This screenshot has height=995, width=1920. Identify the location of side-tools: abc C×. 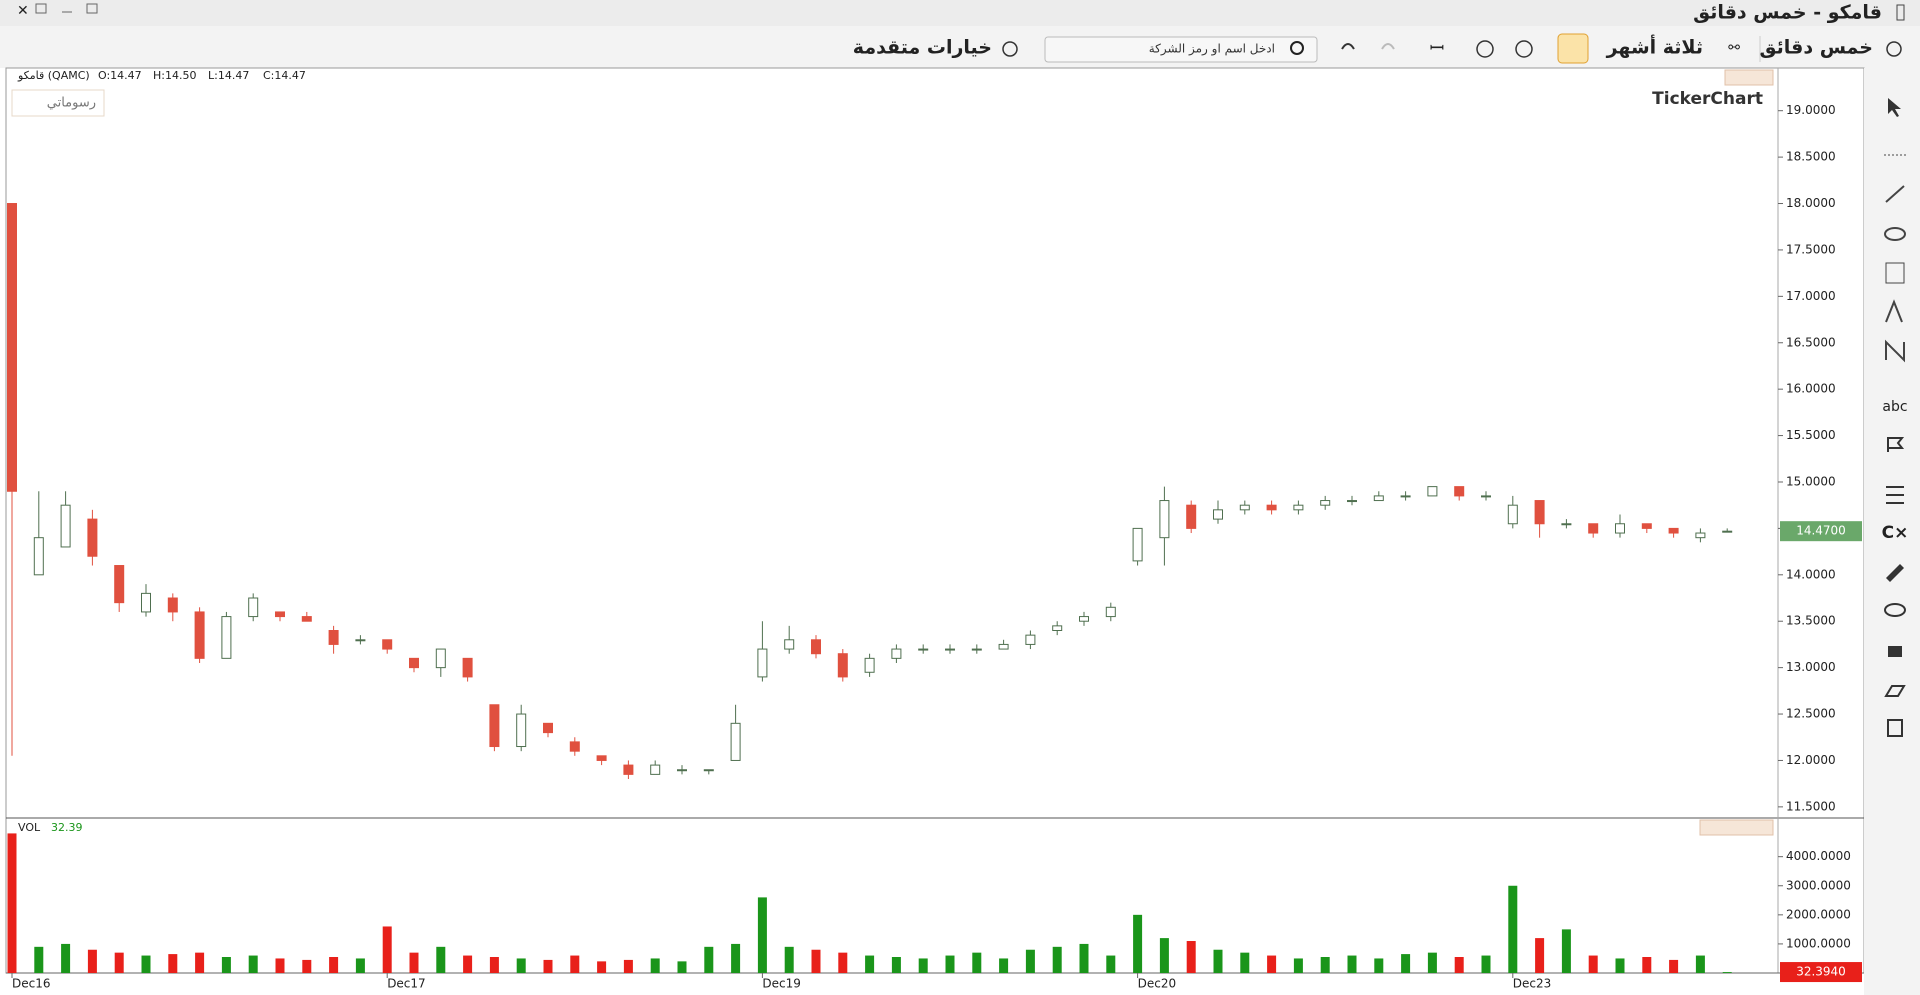
(1895, 417).